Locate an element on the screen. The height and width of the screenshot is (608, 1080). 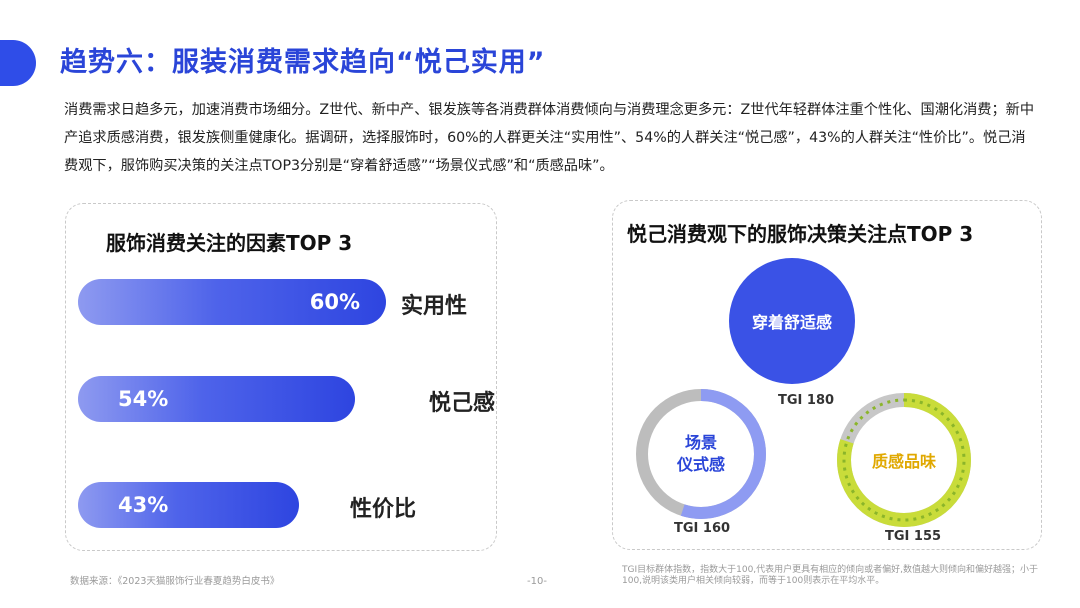
bubble-quality: 质感品味 is located at coordinates (904, 460).